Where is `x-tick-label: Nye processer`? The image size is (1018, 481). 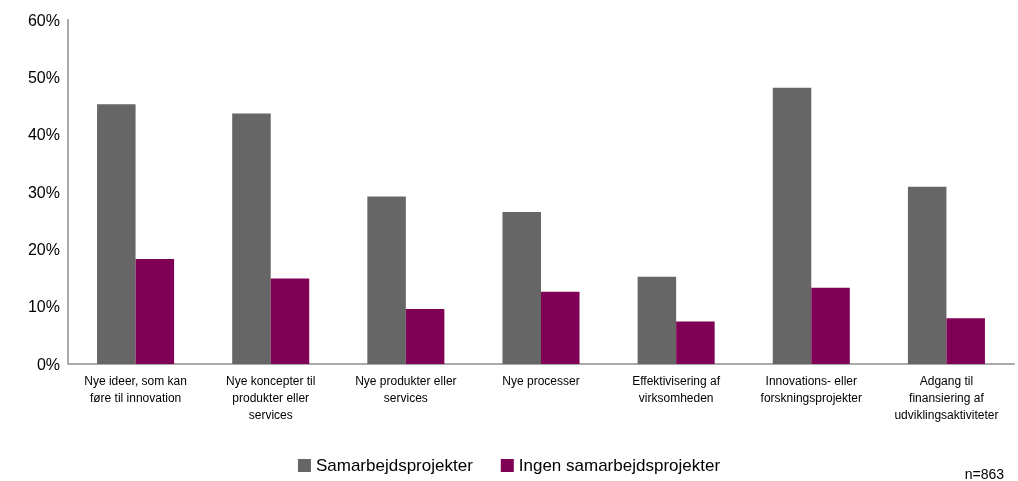
x-tick-label: Nye processer is located at coordinates (541, 380).